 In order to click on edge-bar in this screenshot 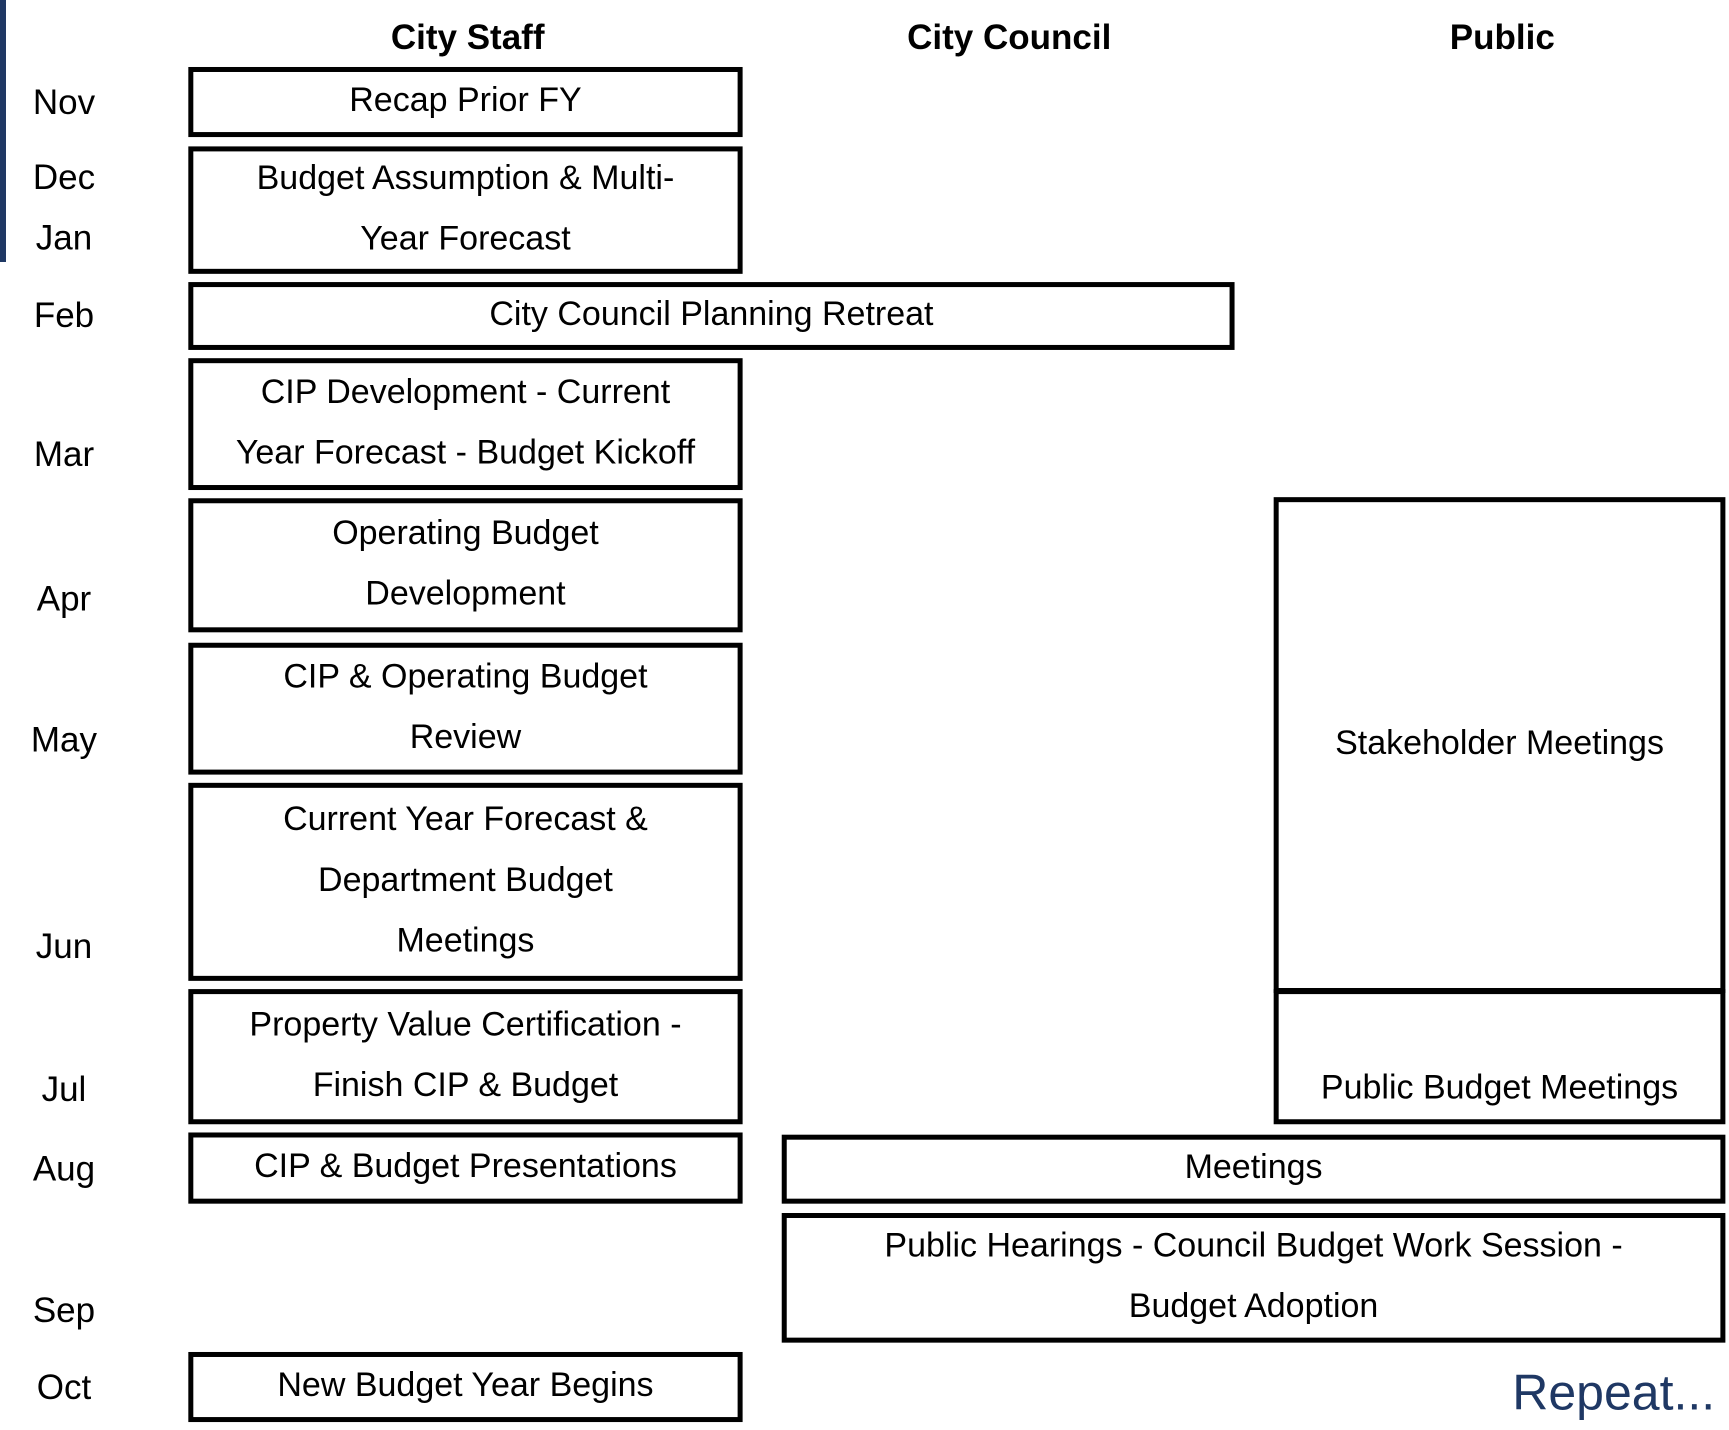, I will do `click(3, 131)`.